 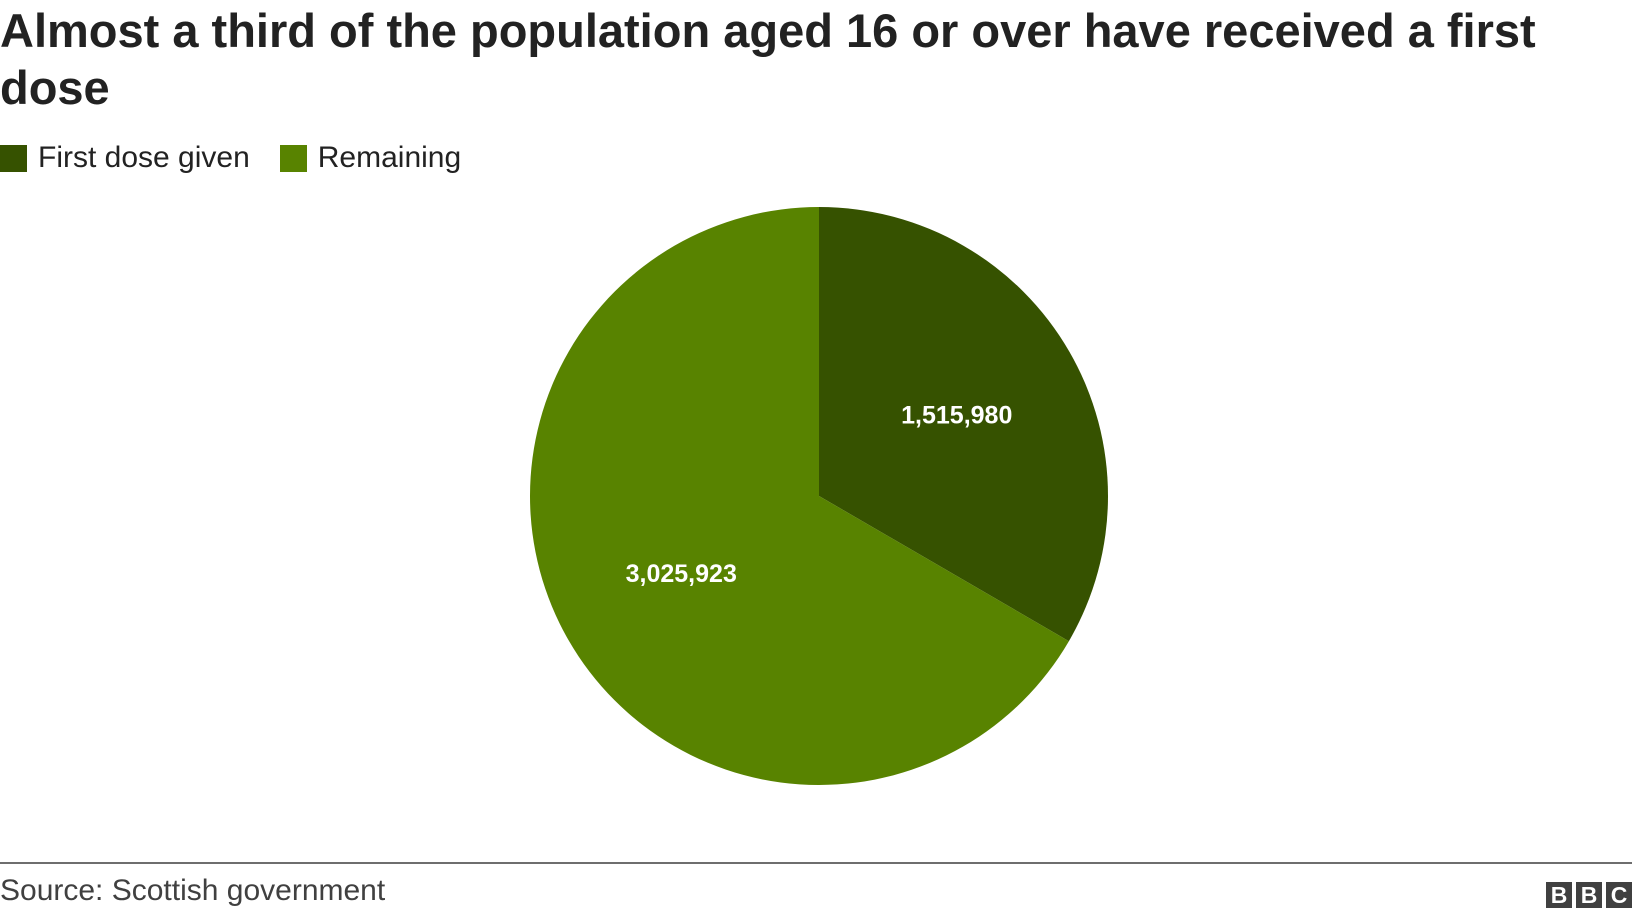 What do you see at coordinates (1559, 895) in the screenshot?
I see `bbc-logo-block-b1: B` at bounding box center [1559, 895].